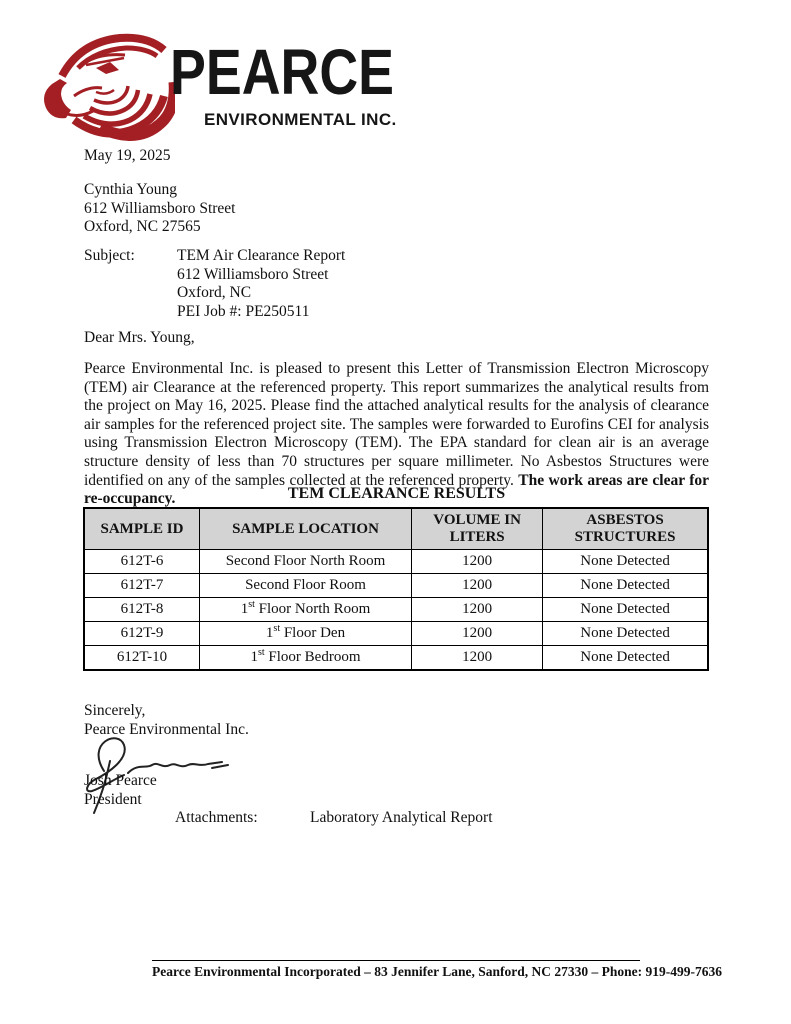  I want to click on cell-sample-location: 1st Floor North Room, so click(305, 609).